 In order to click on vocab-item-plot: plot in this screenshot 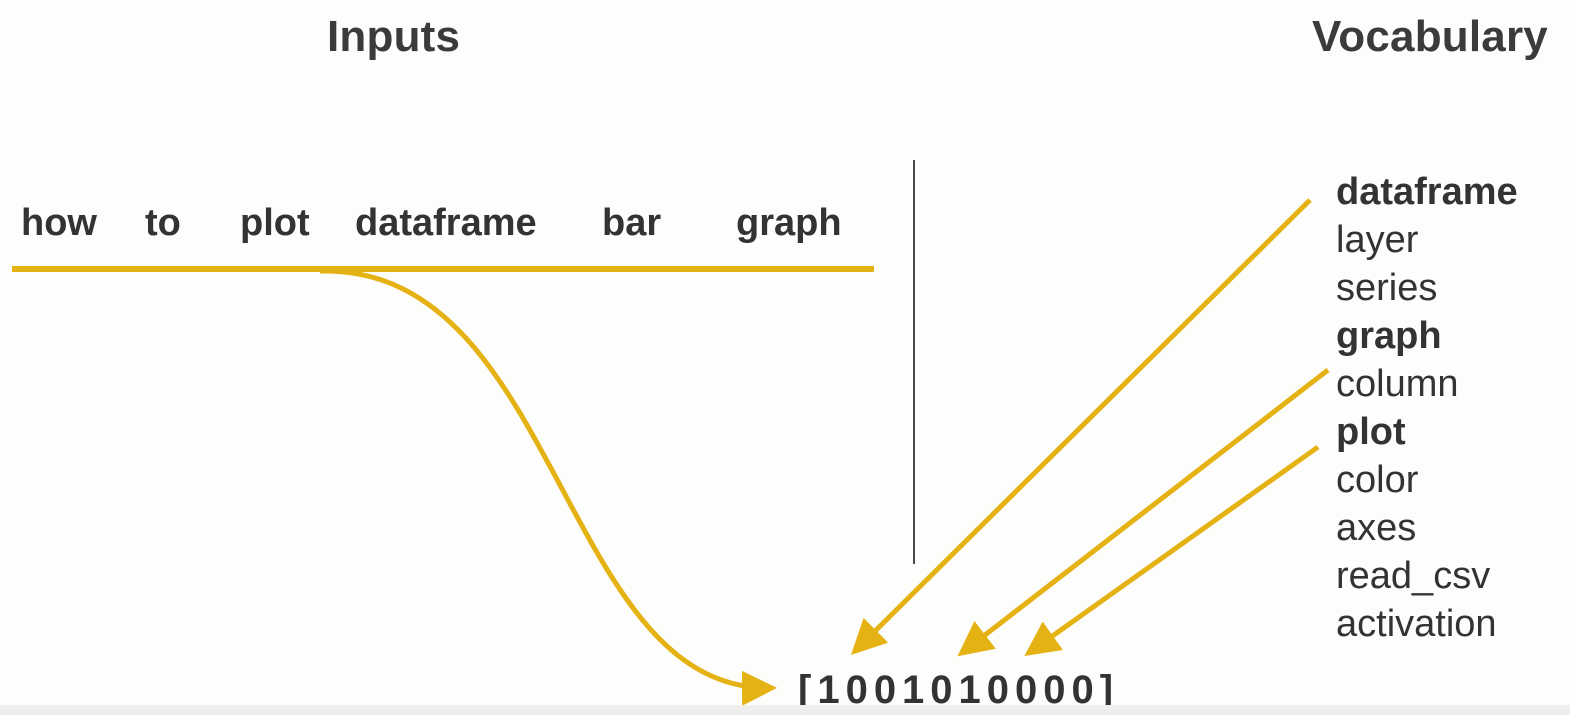, I will do `click(1371, 432)`.